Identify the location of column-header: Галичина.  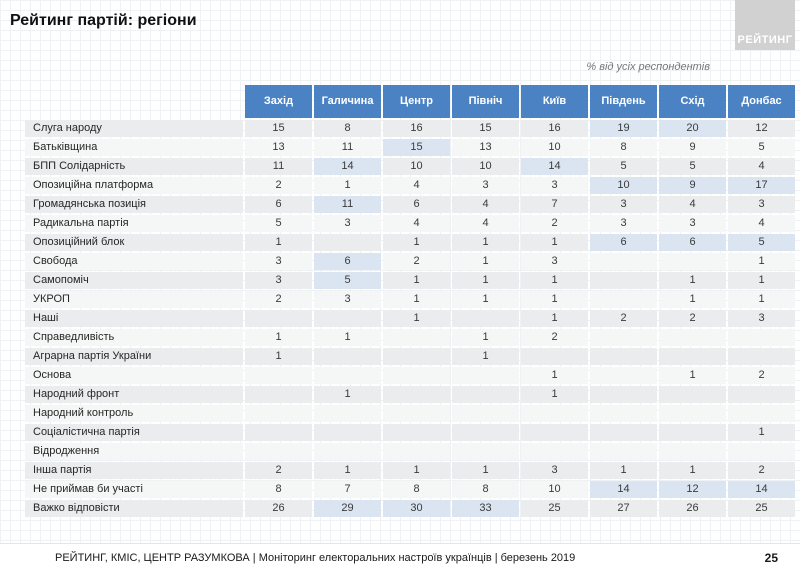
(347, 101).